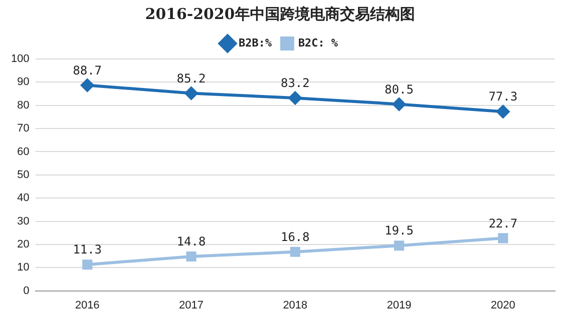  Describe the element at coordinates (23, 105) in the screenshot. I see `y-tick-label: 80` at that location.